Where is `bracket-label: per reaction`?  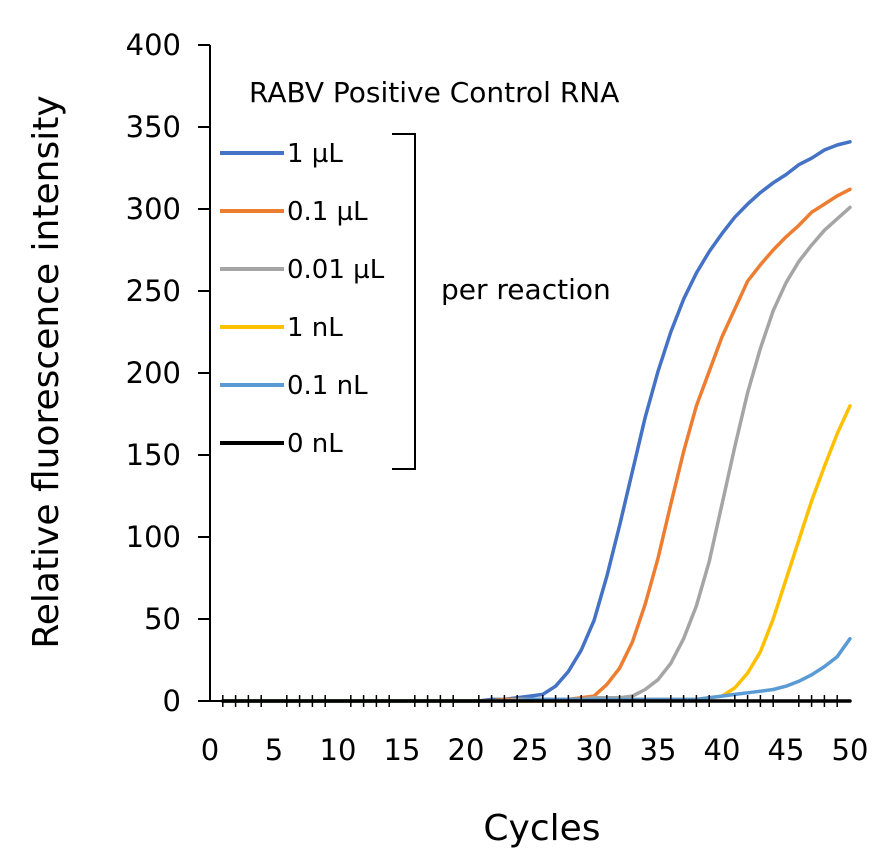
bracket-label: per reaction is located at coordinates (526, 289).